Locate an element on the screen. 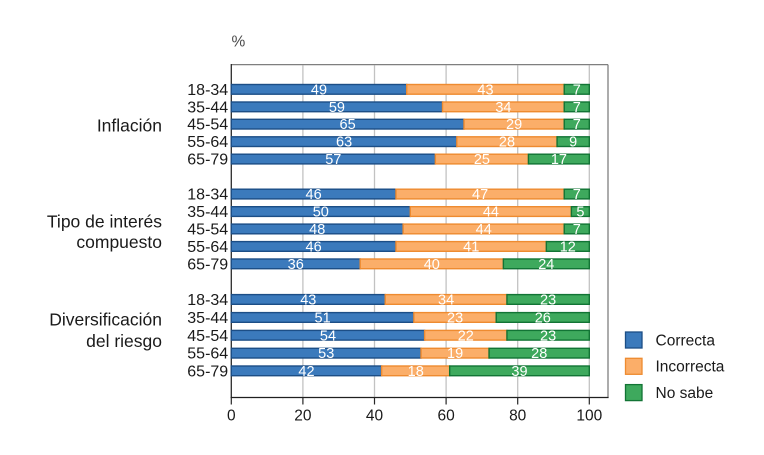 The height and width of the screenshot is (455, 764). svg-text: 18 is located at coordinates (416, 372).